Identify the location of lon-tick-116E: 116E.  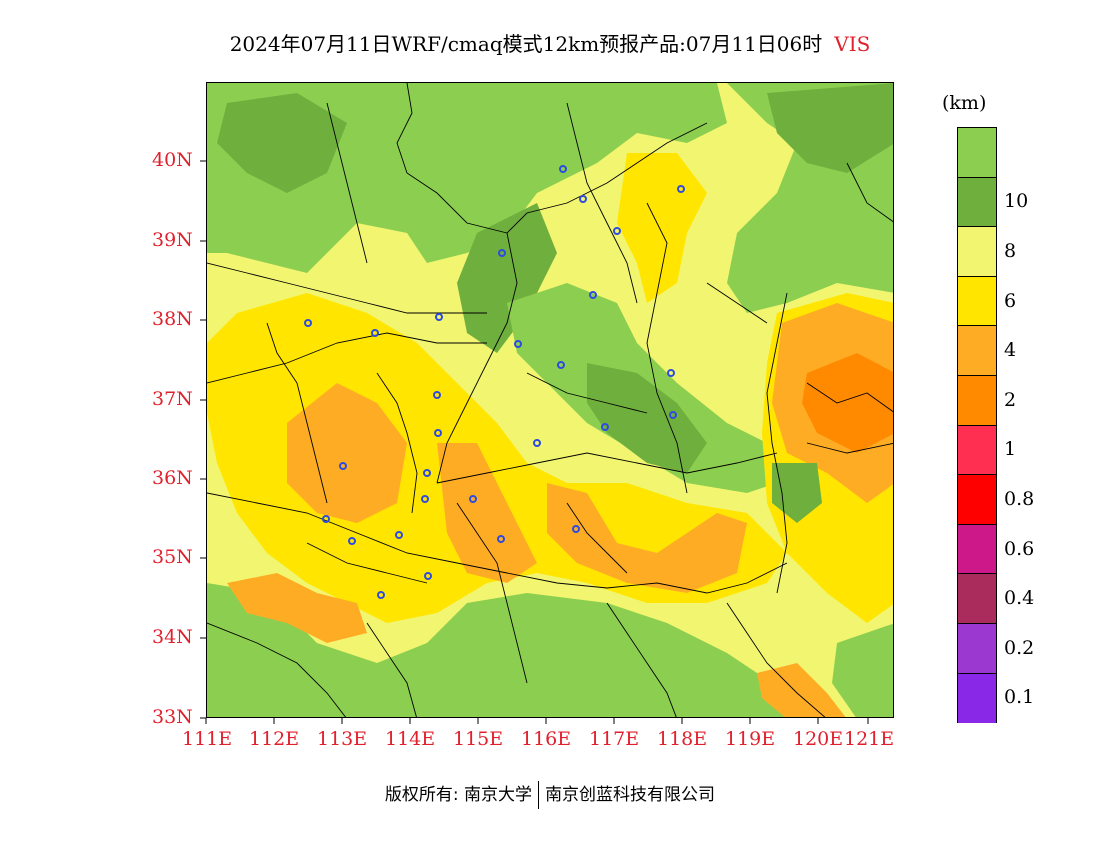
(546, 739).